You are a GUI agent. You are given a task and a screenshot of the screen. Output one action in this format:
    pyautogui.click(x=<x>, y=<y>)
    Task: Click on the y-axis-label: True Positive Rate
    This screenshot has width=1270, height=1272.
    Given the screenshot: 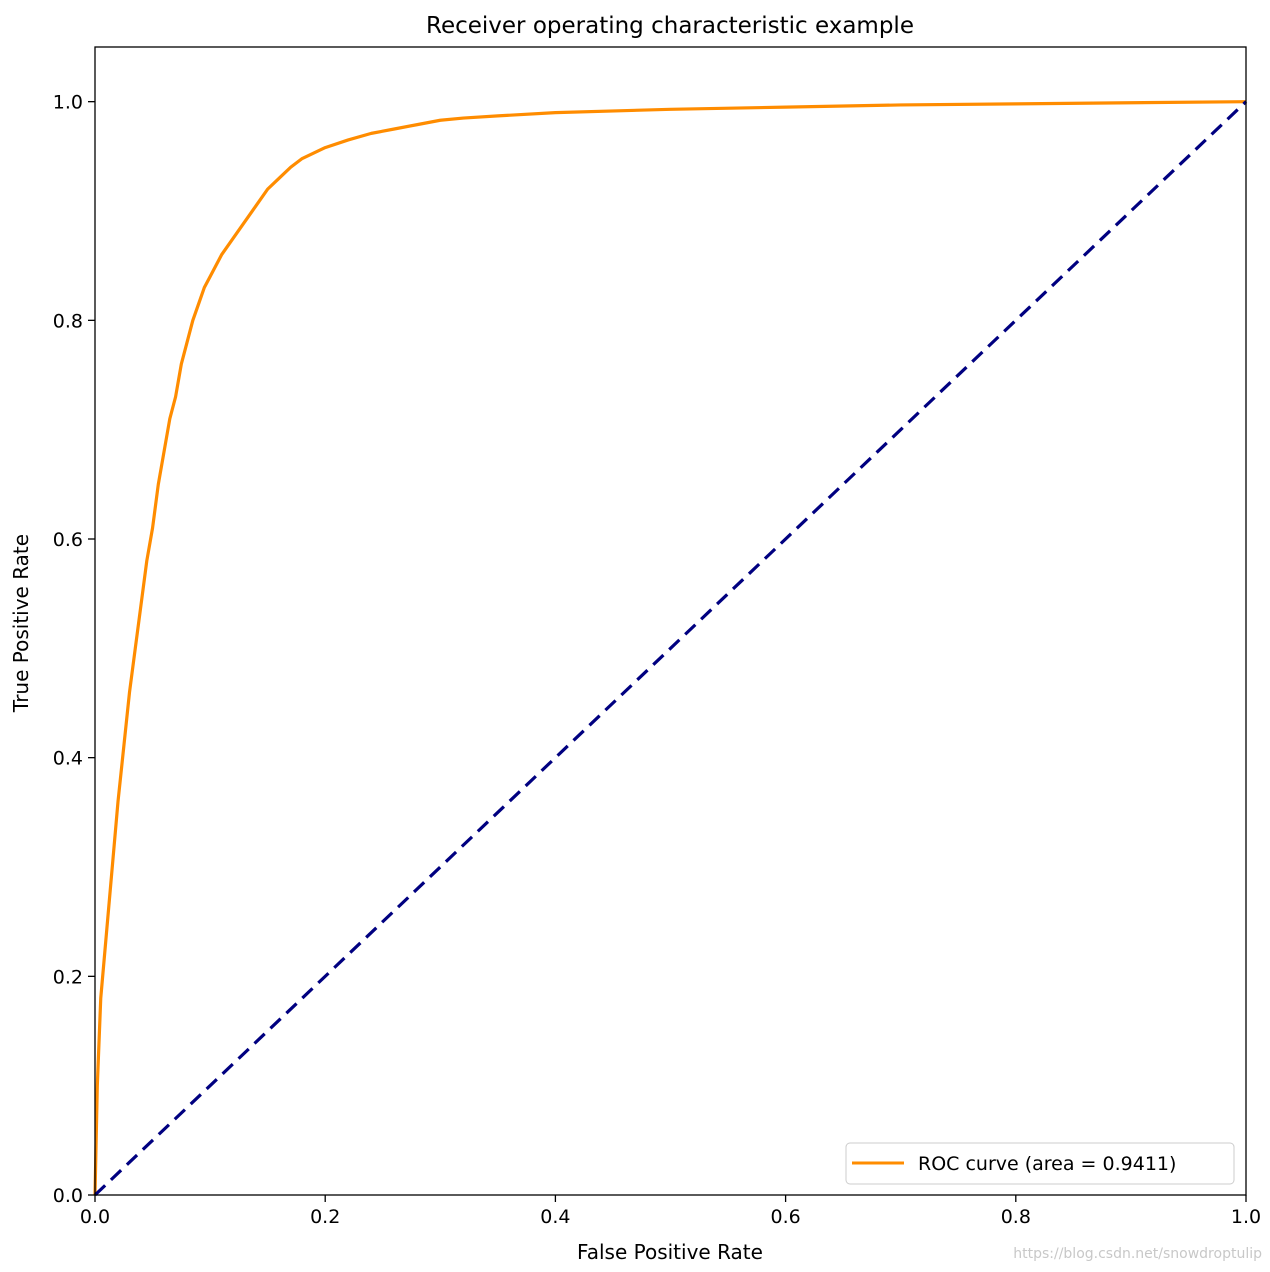 What is the action you would take?
    pyautogui.click(x=21, y=623)
    